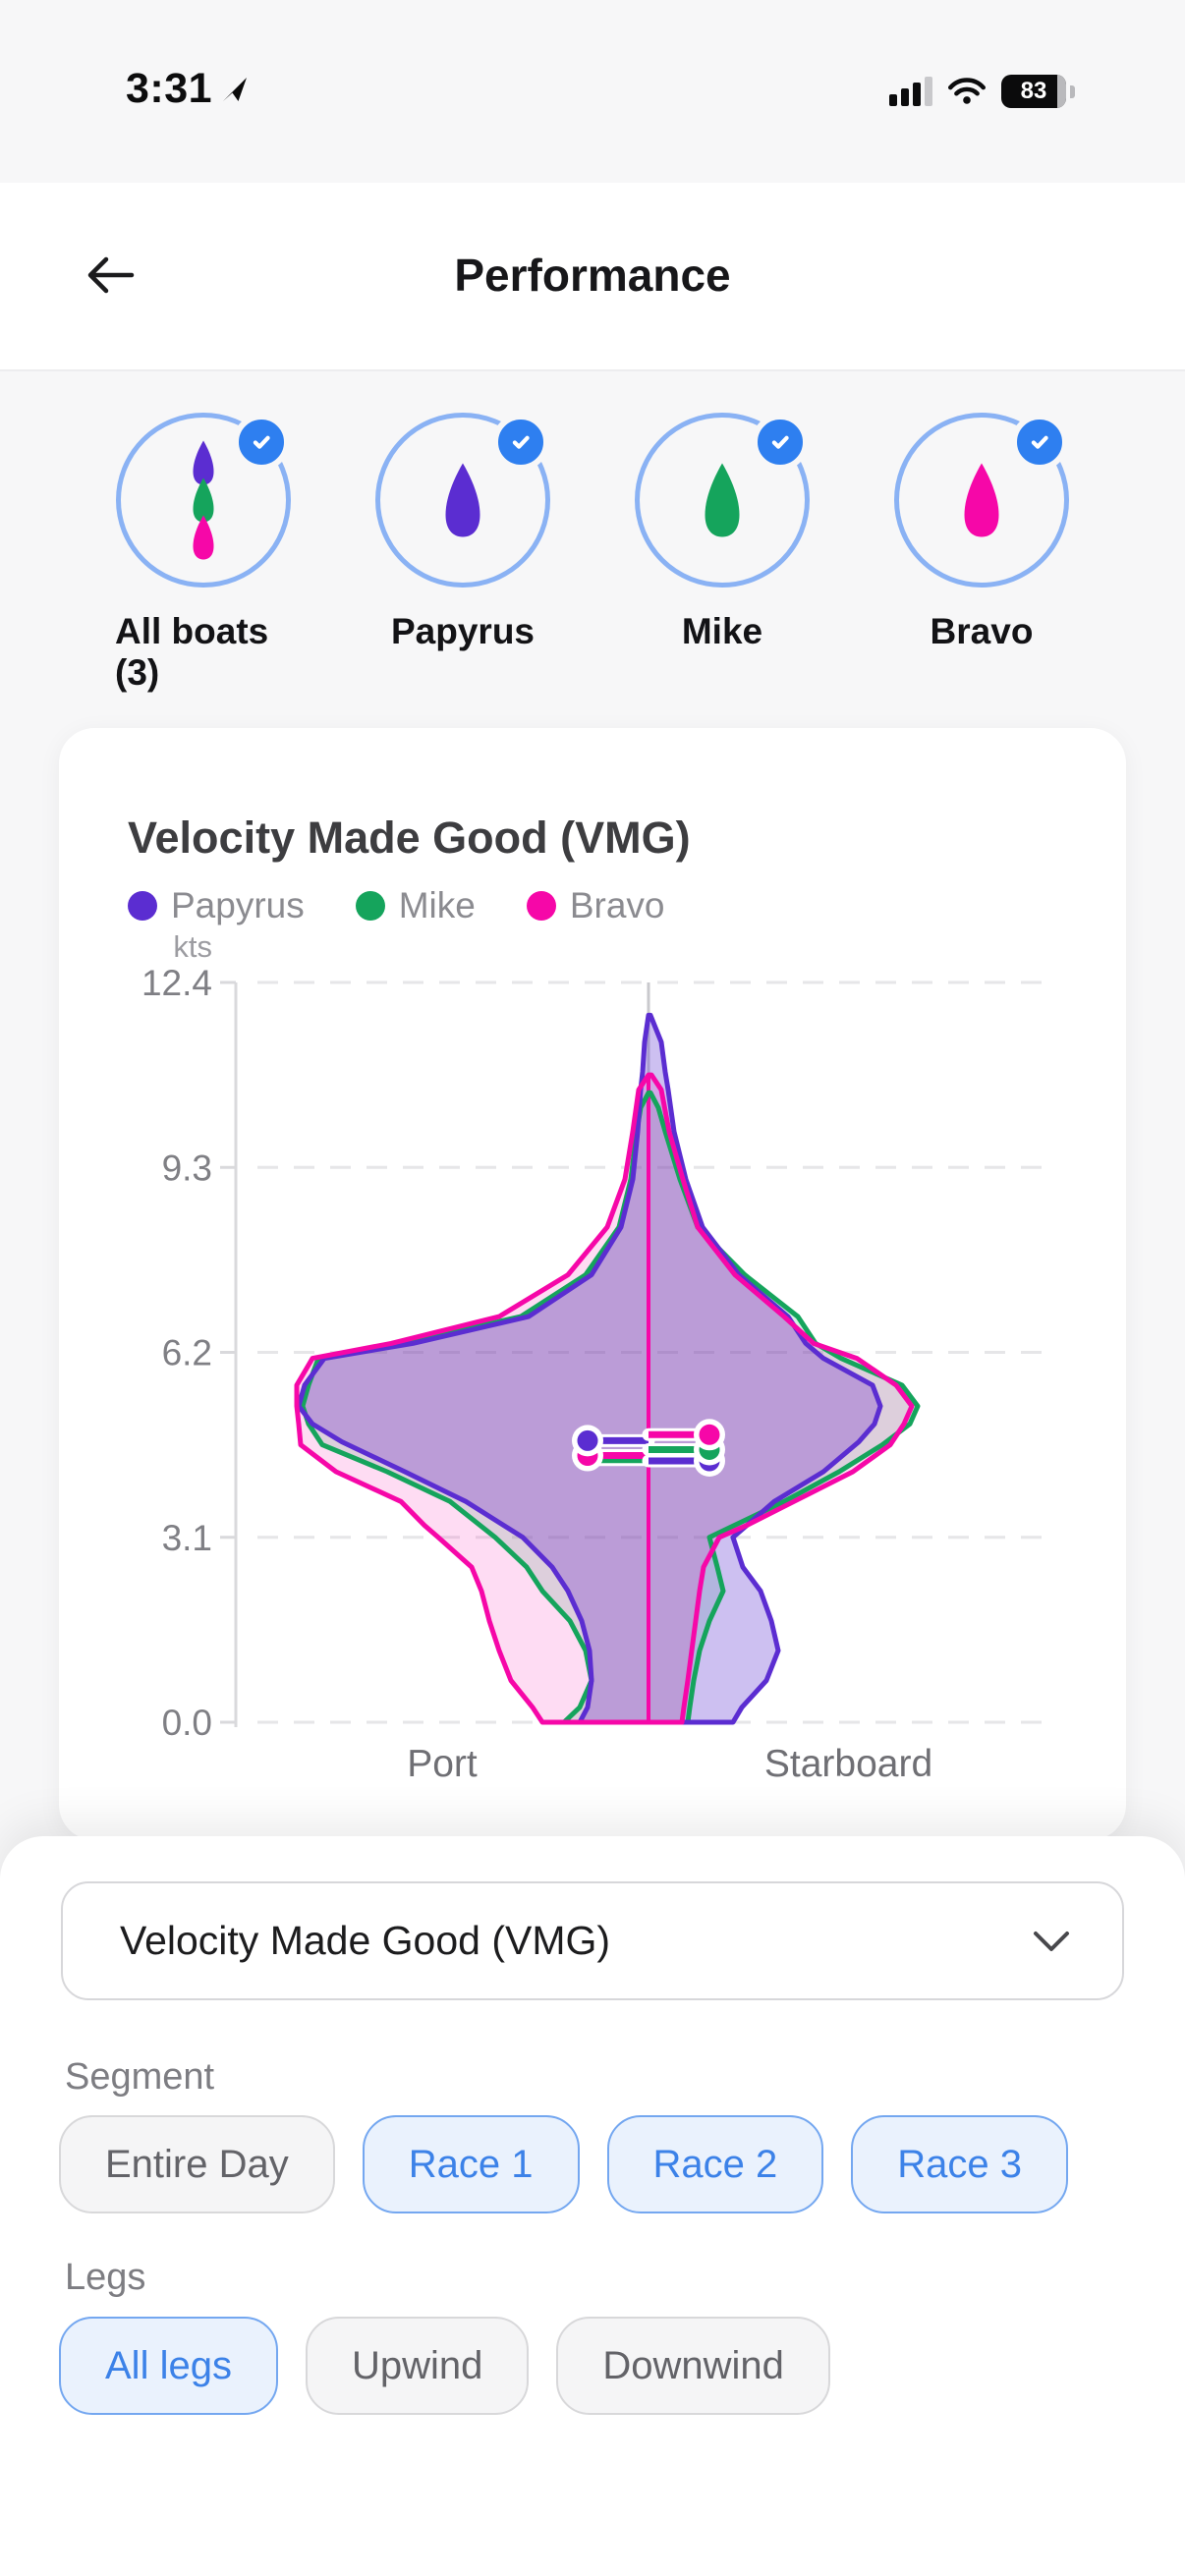 This screenshot has height=2576, width=1185. I want to click on legend-item-papyrus: Papyrus, so click(216, 905).